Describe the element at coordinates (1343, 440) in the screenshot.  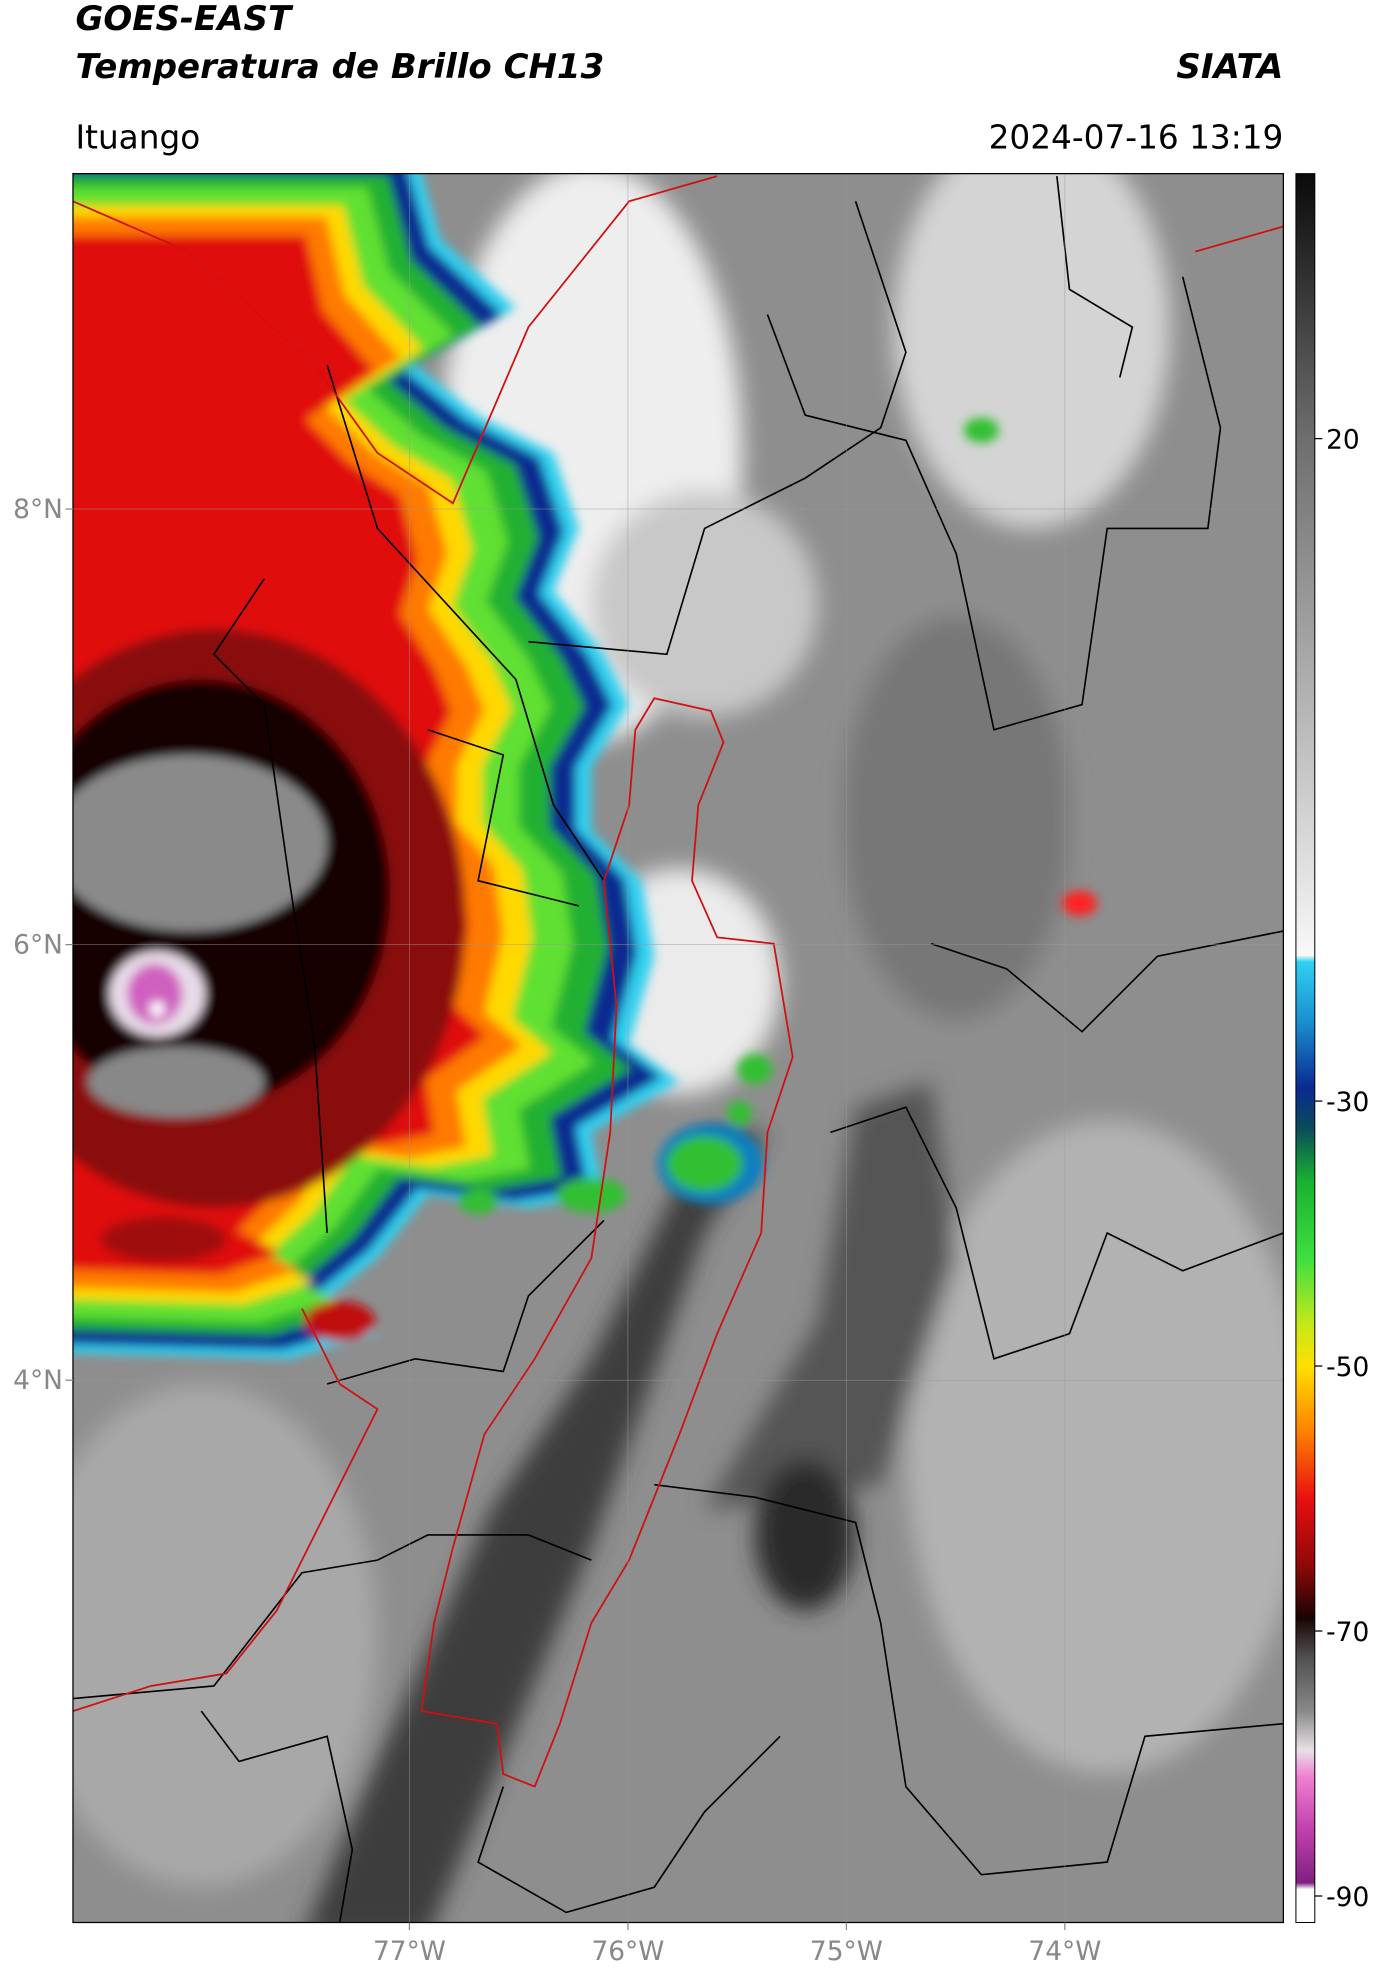
I see `colorbar-tick-label: 20` at that location.